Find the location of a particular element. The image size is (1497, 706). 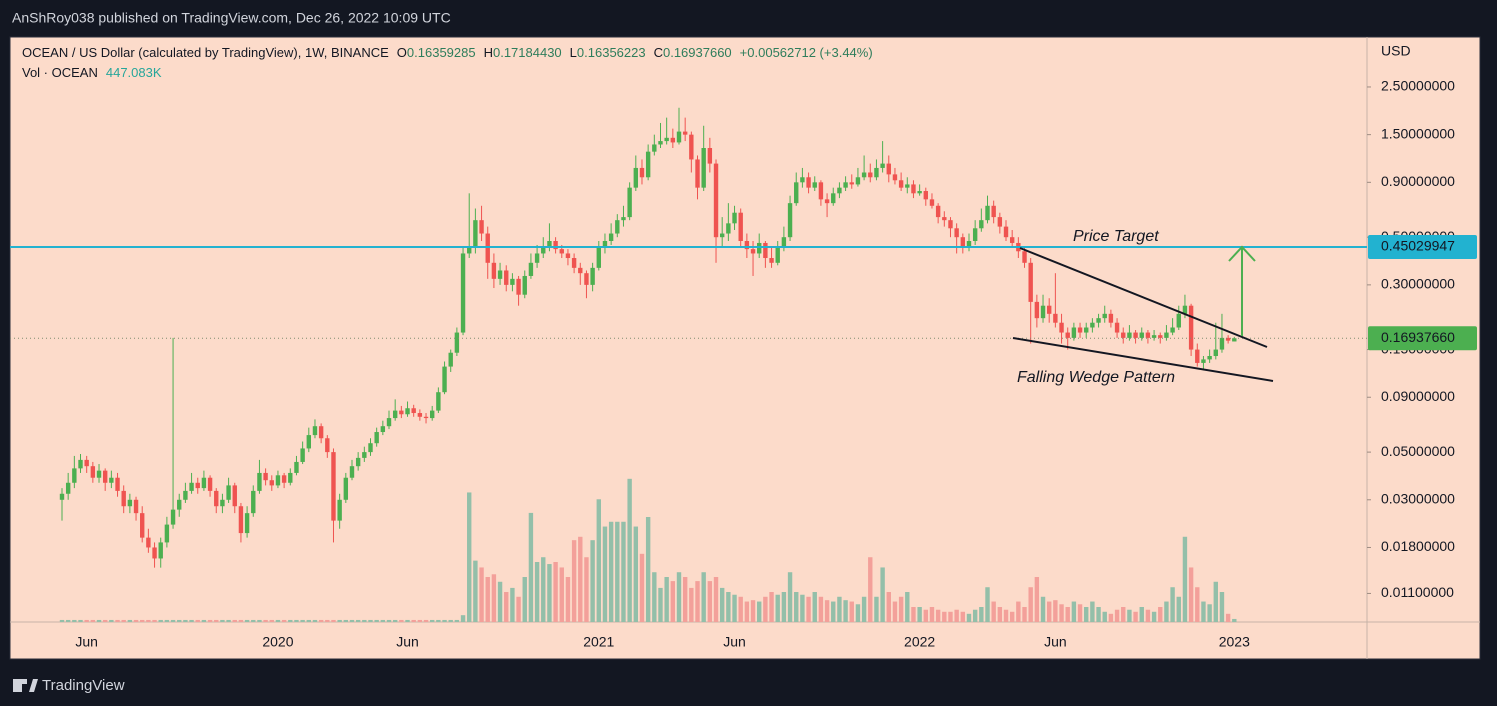

y-tick-label: 0.01800000 is located at coordinates (1418, 546).